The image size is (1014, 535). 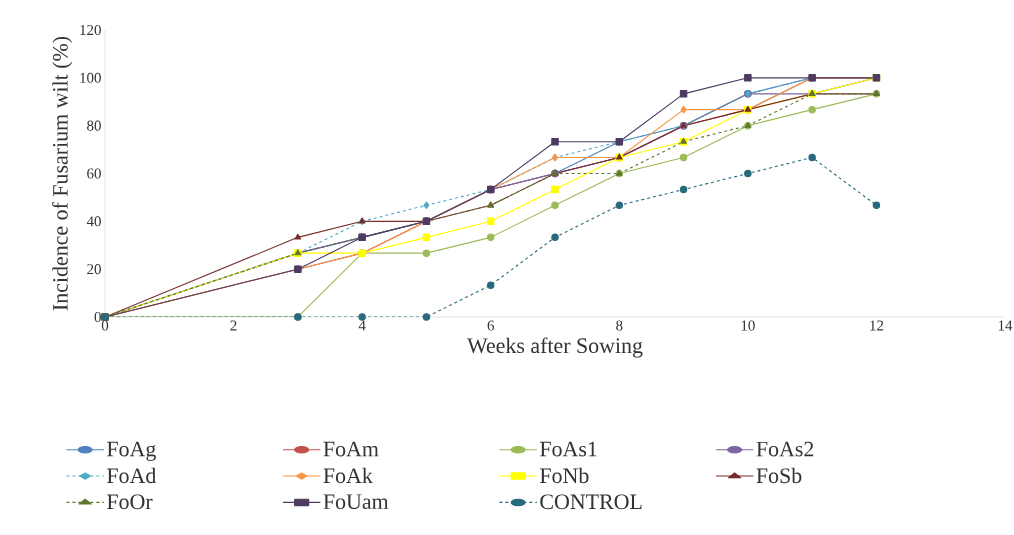 I want to click on legend-label: FoAg, so click(x=131, y=451).